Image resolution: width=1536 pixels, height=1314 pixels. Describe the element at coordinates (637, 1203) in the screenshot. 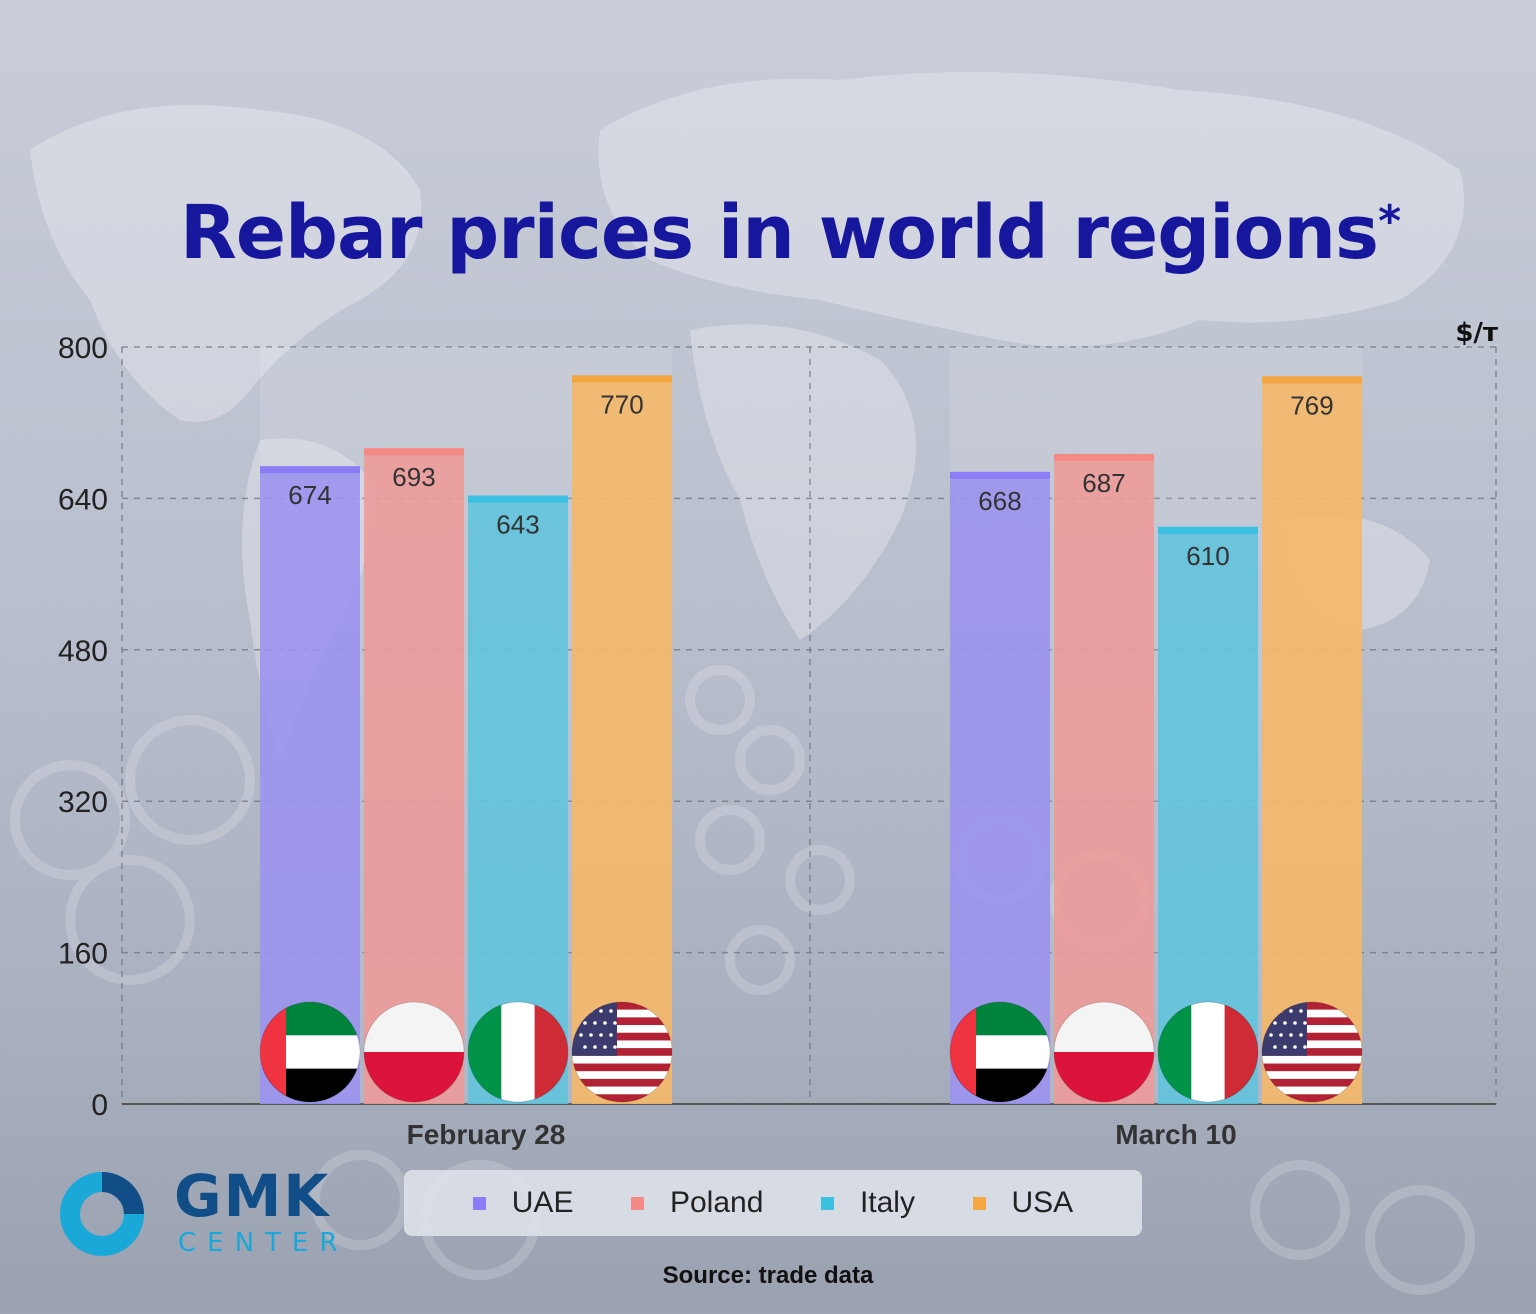

I see `legend-swatch-poland` at that location.